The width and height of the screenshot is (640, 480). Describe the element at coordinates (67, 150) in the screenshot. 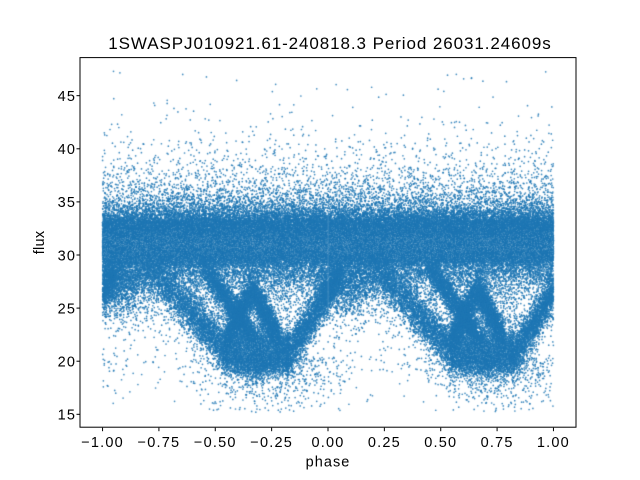

I see `svg-text: 40` at that location.